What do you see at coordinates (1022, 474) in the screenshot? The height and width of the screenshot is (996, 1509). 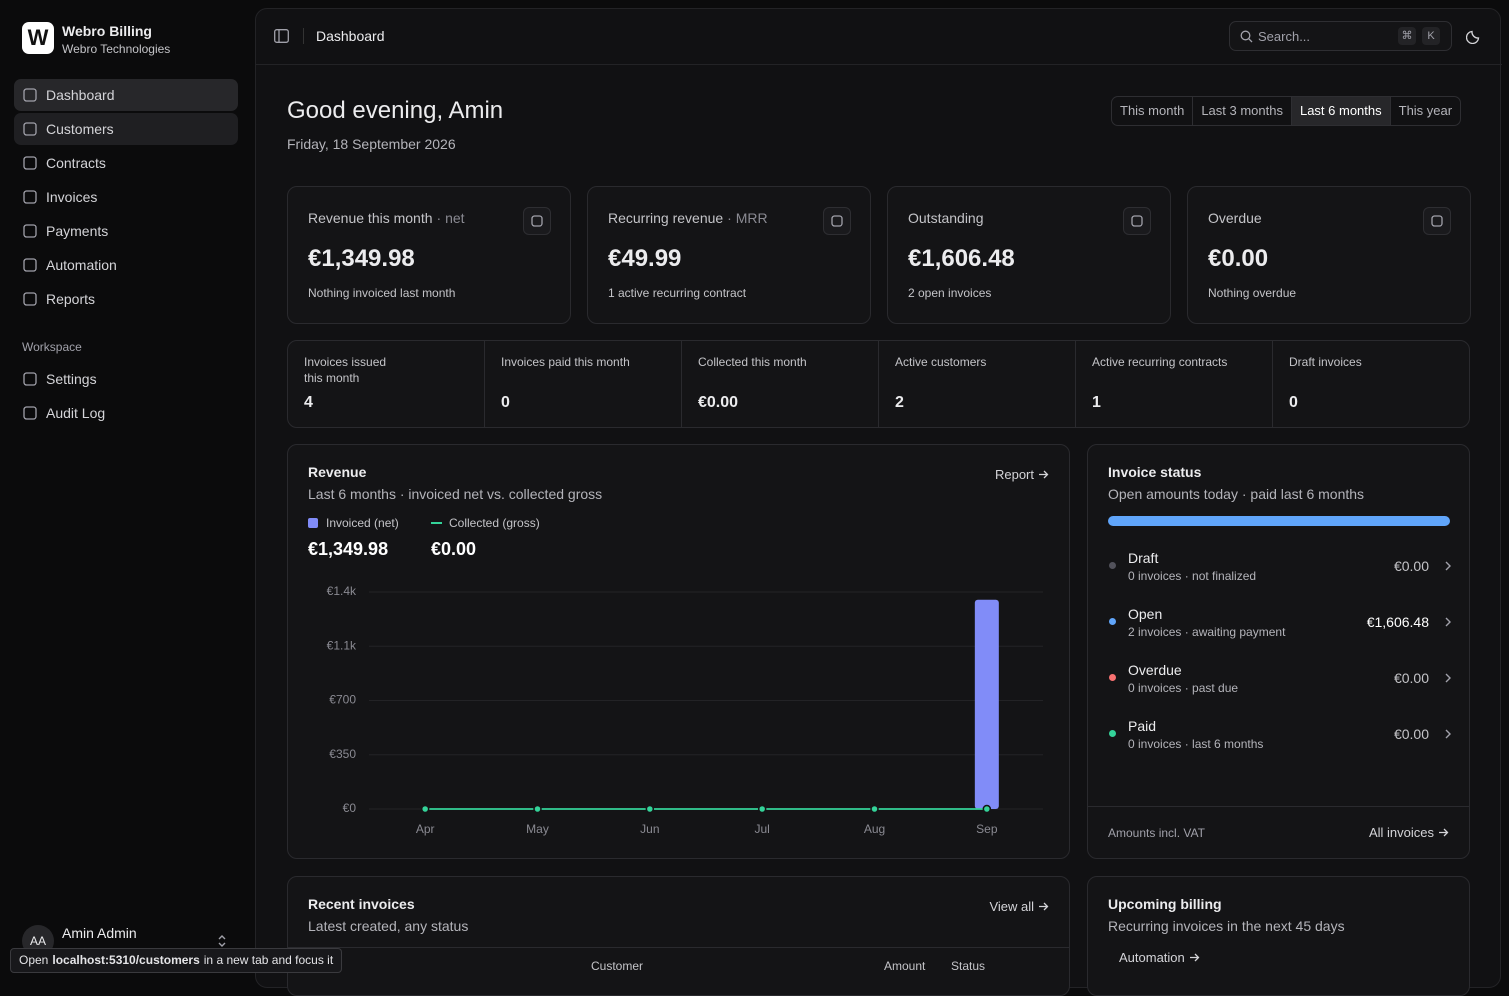 I see `report-link: Report` at bounding box center [1022, 474].